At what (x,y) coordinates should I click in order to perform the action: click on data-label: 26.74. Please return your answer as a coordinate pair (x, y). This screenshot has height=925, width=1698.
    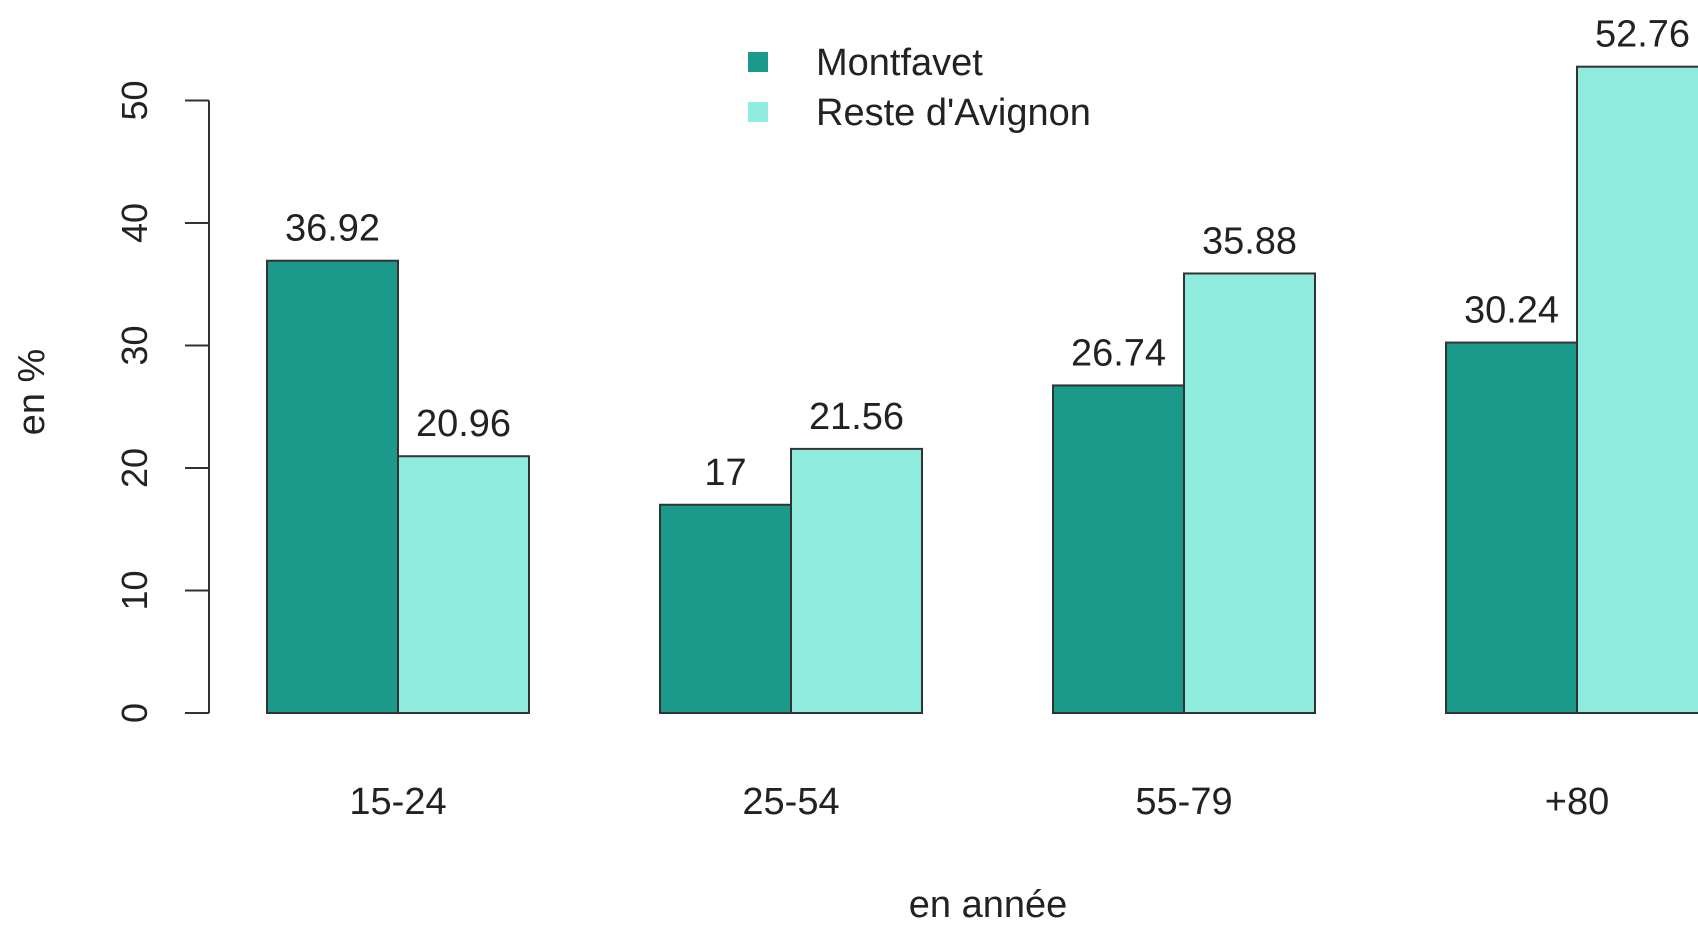
    Looking at the image, I should click on (1118, 353).